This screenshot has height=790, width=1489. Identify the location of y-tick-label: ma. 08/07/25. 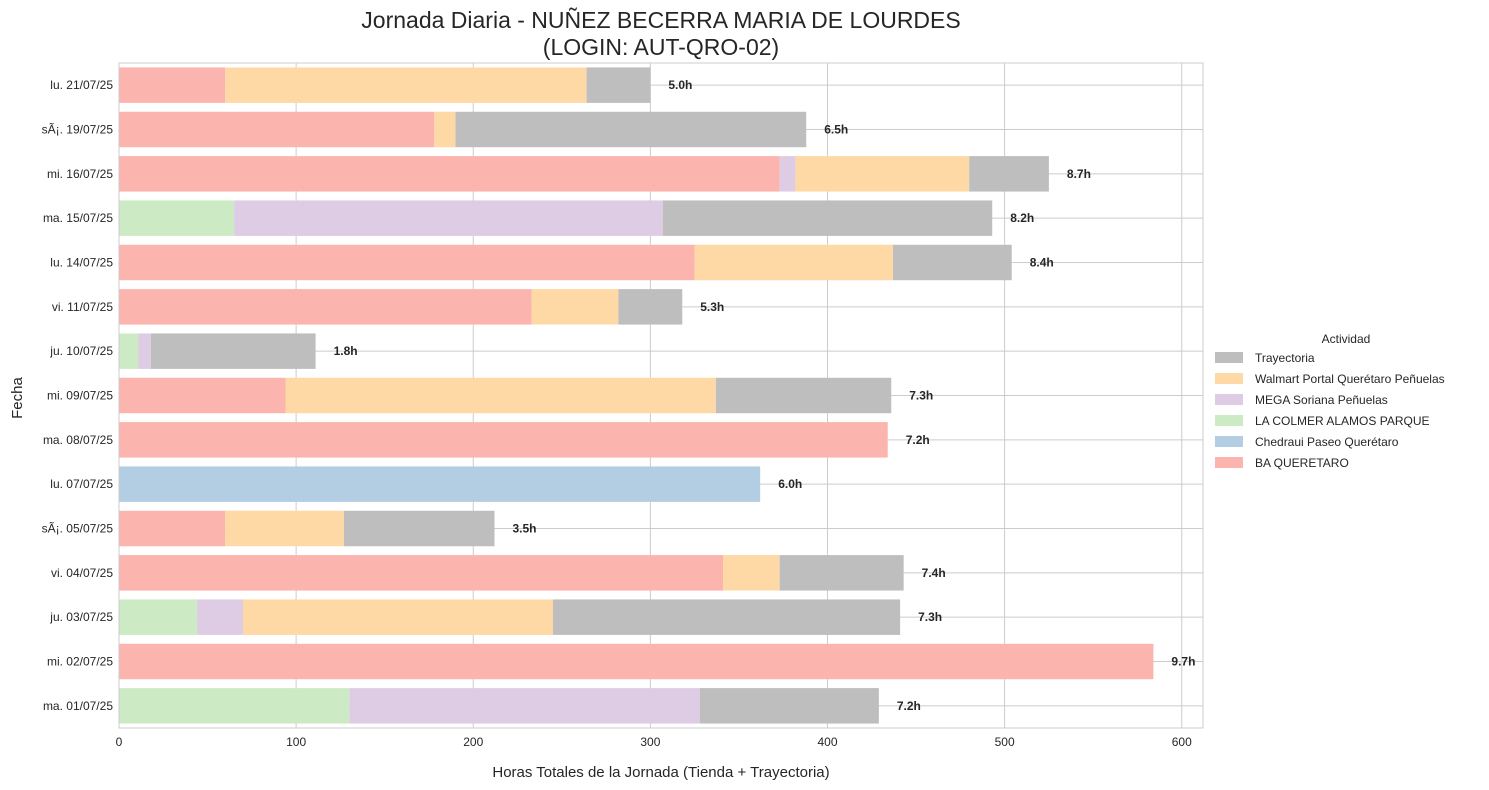
(78, 440).